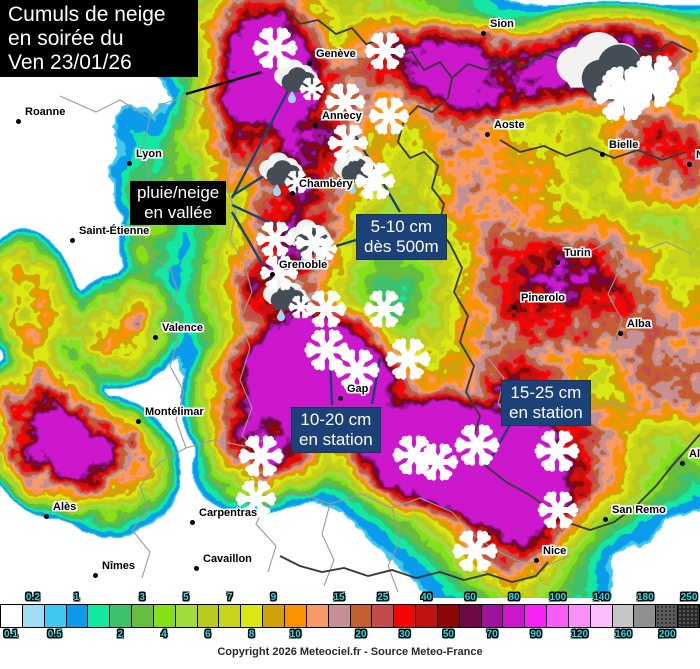  Describe the element at coordinates (358, 389) in the screenshot. I see `city-label: Gap` at that location.